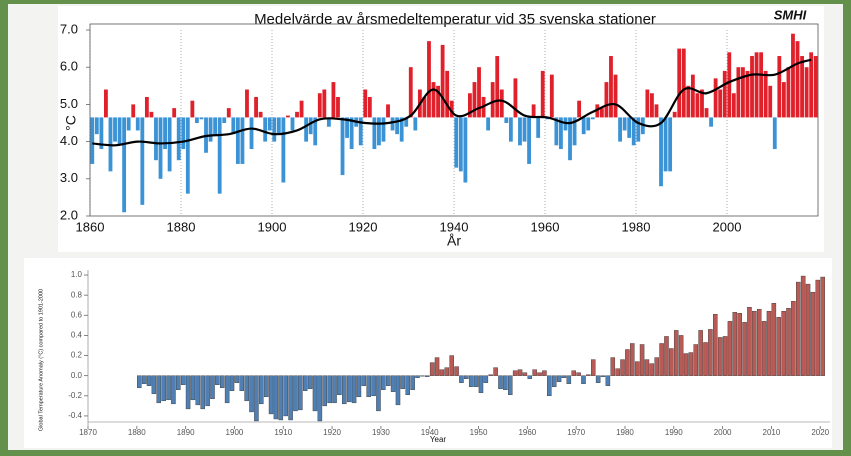 This screenshot has width=851, height=456. I want to click on y-tick-label: 0.0, so click(77, 375).